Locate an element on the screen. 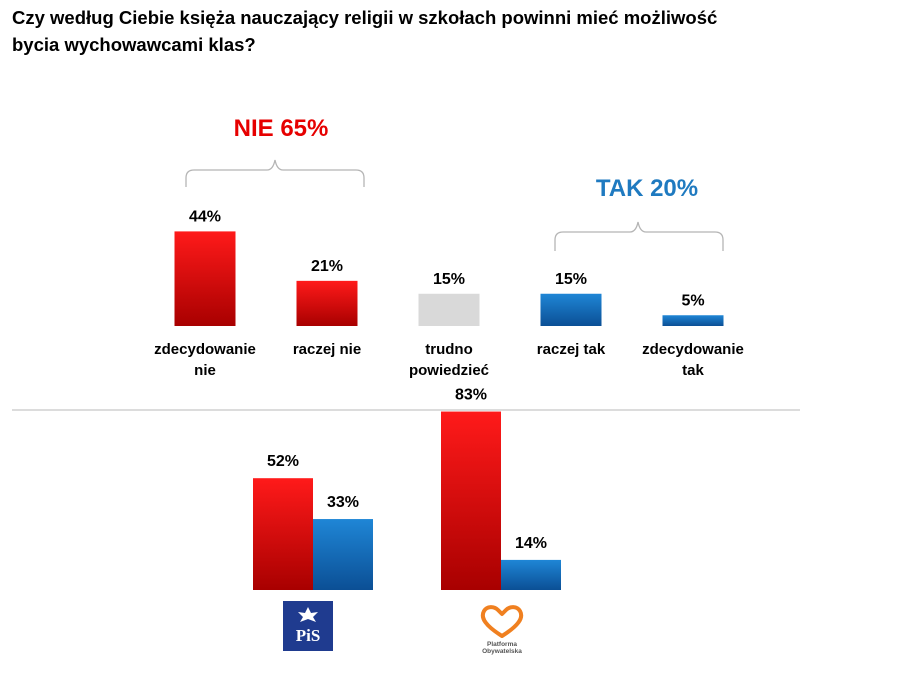 The width and height of the screenshot is (921, 693). bar-value-label-3: 15% is located at coordinates (571, 279).